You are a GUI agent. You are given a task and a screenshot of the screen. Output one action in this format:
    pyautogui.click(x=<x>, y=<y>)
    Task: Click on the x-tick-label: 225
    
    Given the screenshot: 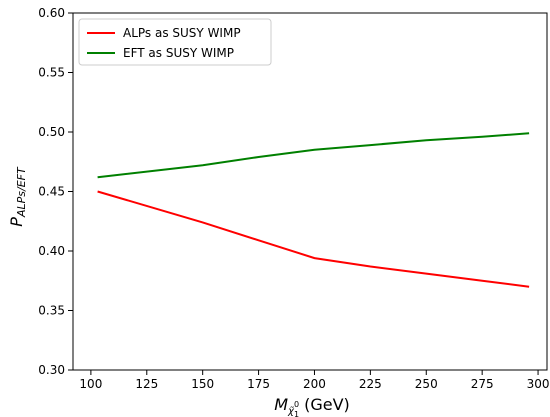 What is the action you would take?
    pyautogui.click(x=370, y=384)
    